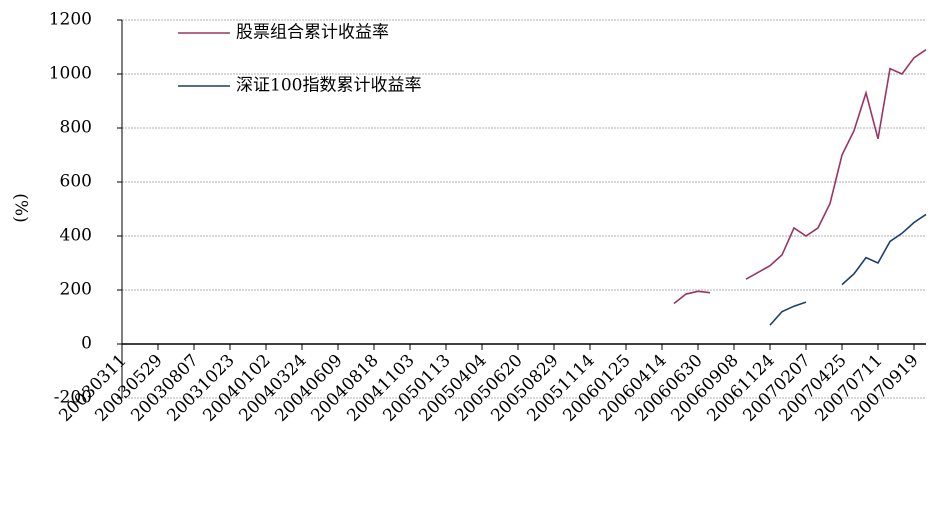  What do you see at coordinates (70, 20) in the screenshot?
I see `y-tick-label: 1200` at bounding box center [70, 20].